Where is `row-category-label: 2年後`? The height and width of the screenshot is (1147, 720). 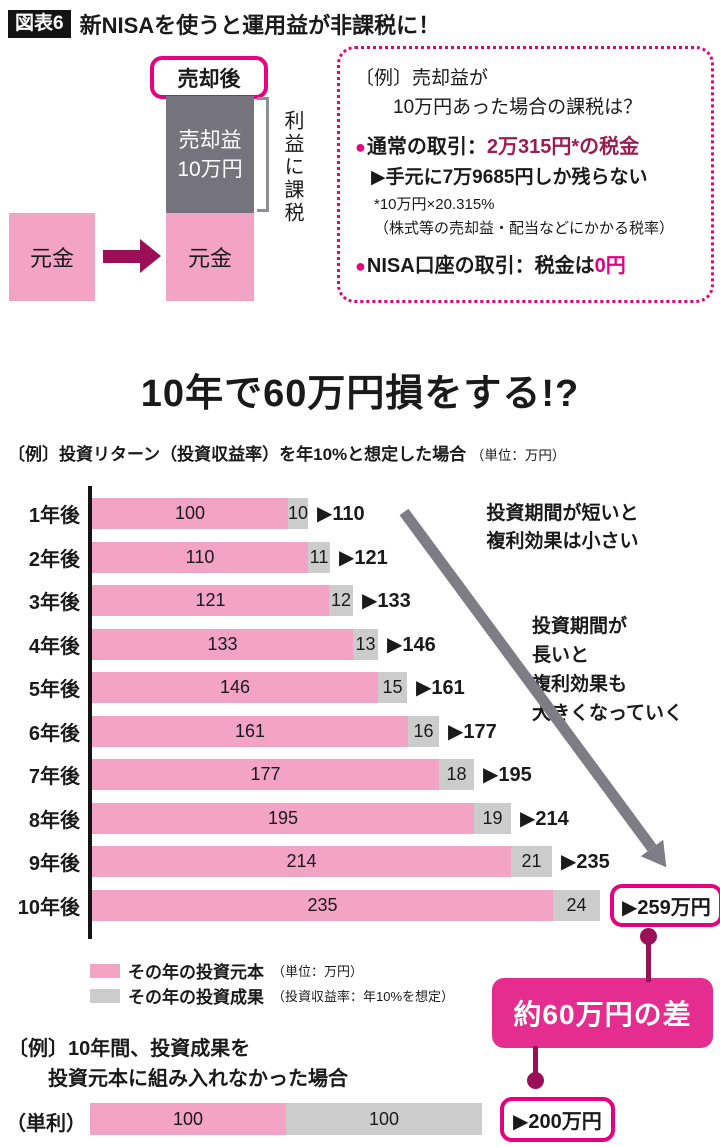 row-category-label: 2年後 is located at coordinates (54, 559).